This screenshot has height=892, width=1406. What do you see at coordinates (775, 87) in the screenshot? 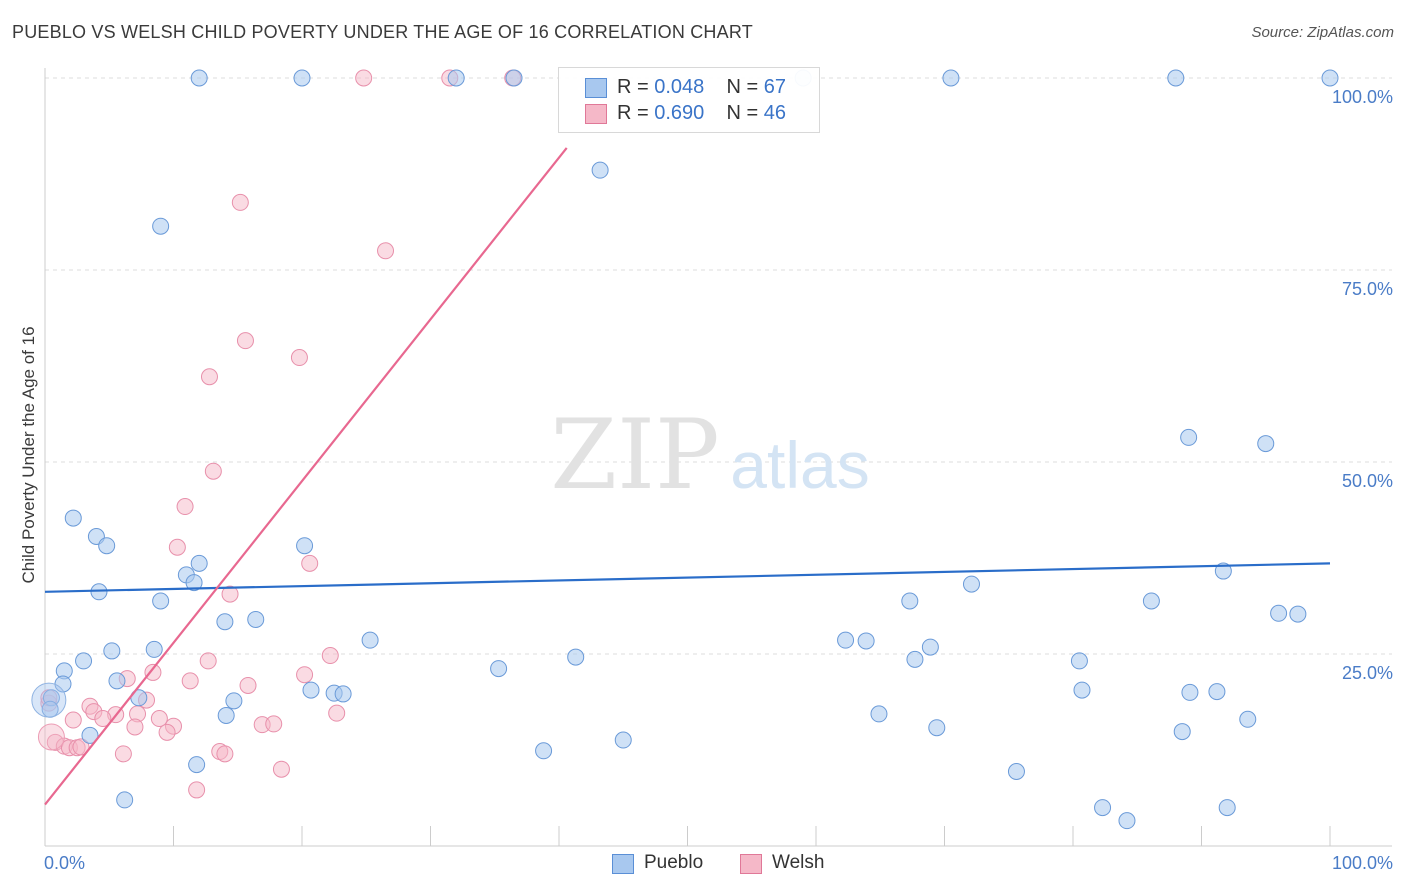
I see `legend-n-value: 67` at bounding box center [775, 87].